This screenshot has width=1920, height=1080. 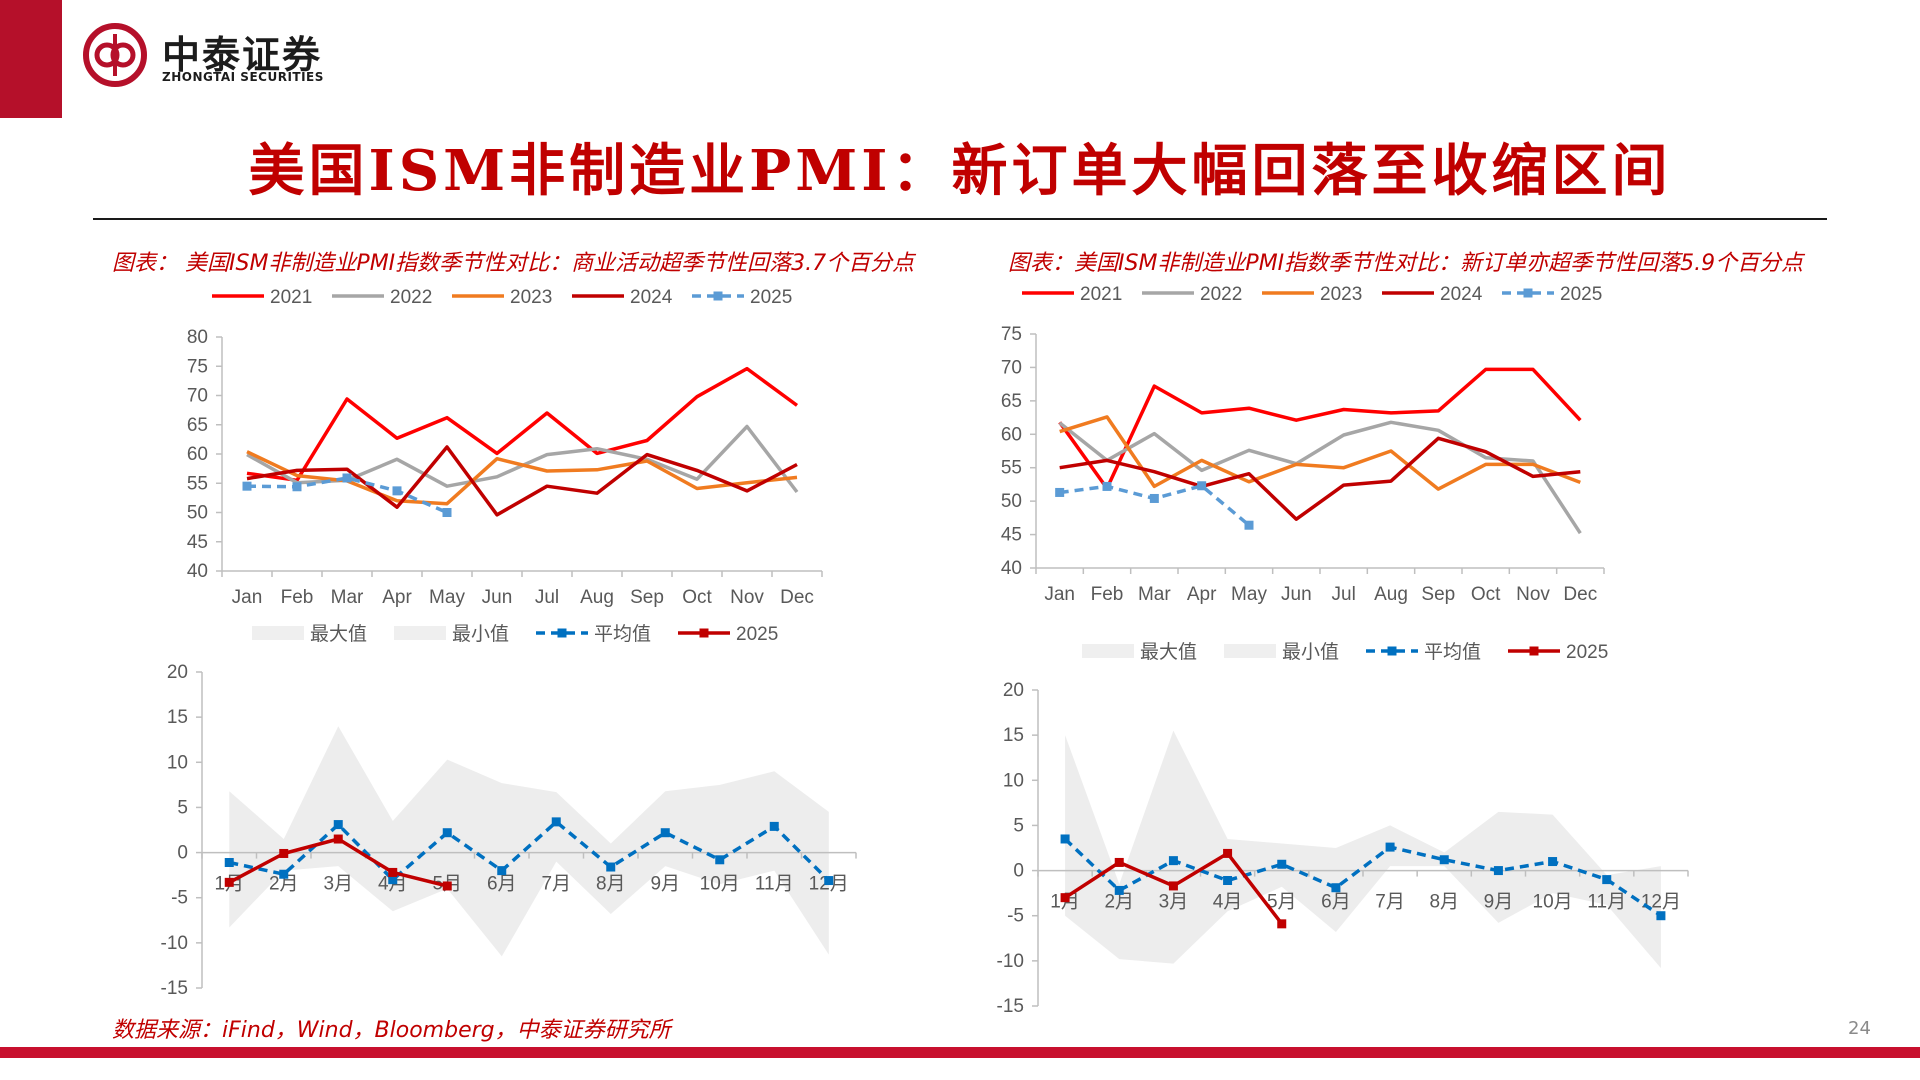 I want to click on y-tick-label: 75, so click(x=197, y=366).